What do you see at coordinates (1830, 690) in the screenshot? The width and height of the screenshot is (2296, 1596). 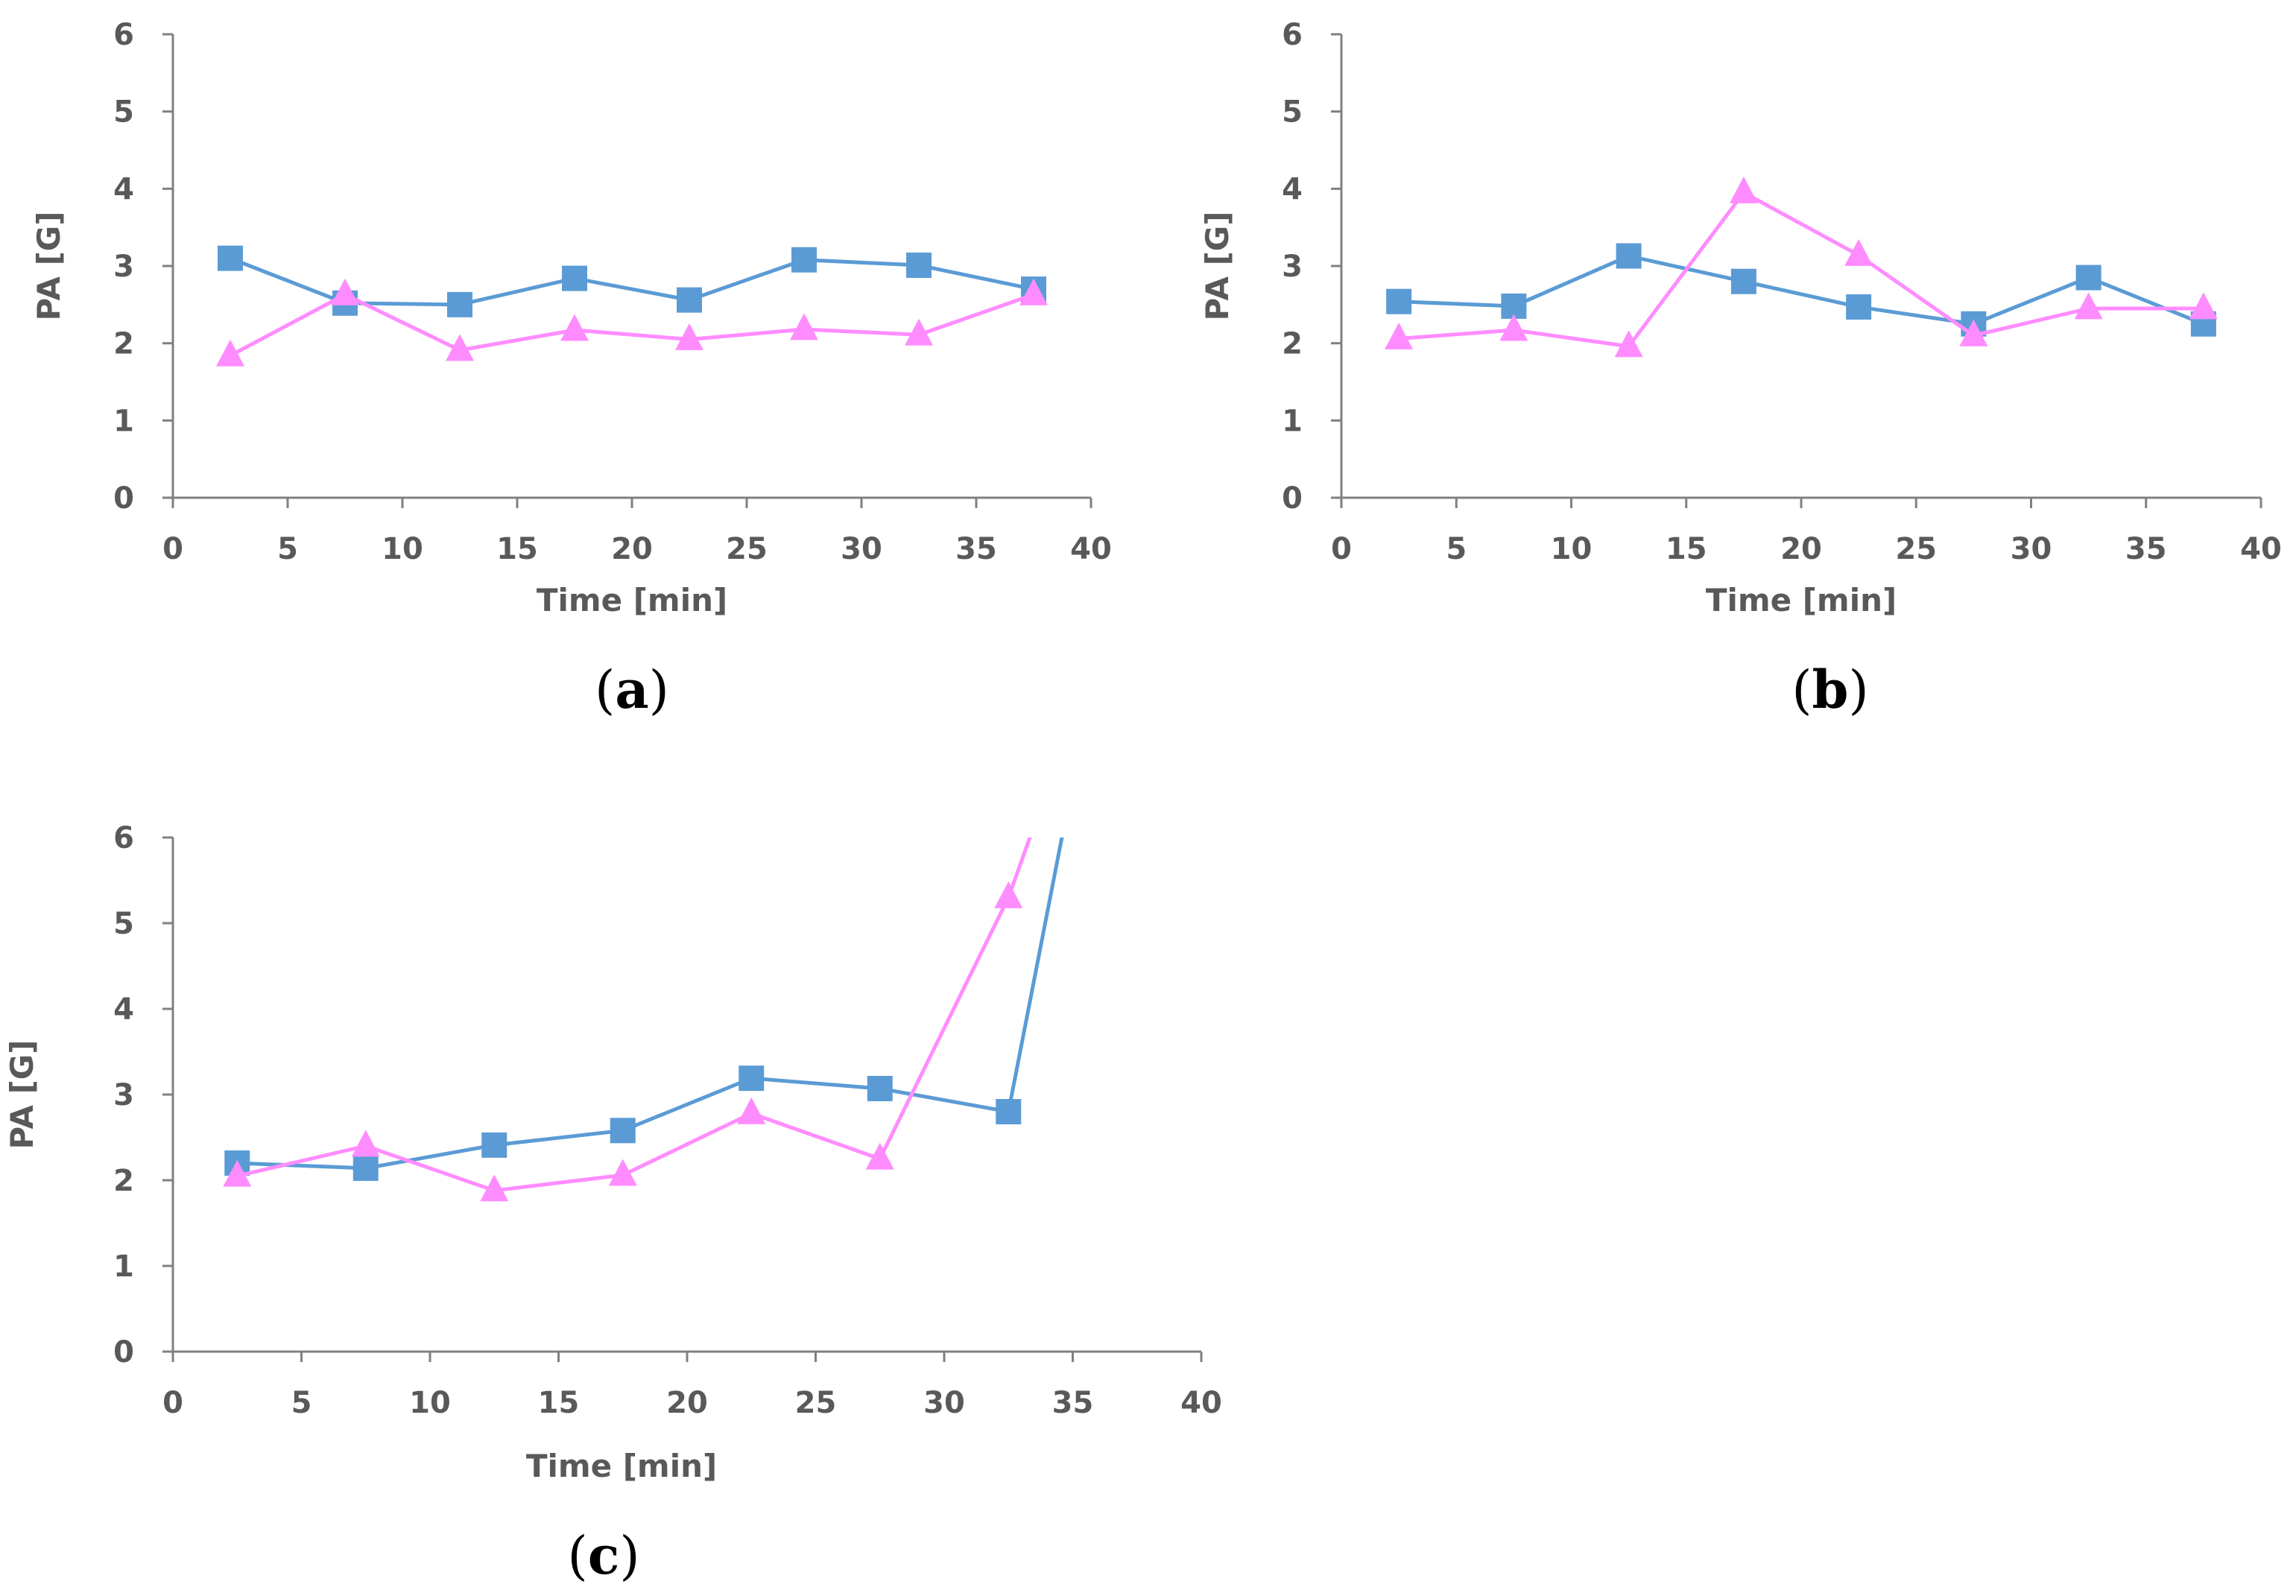 I see `panel-label: (b)` at bounding box center [1830, 690].